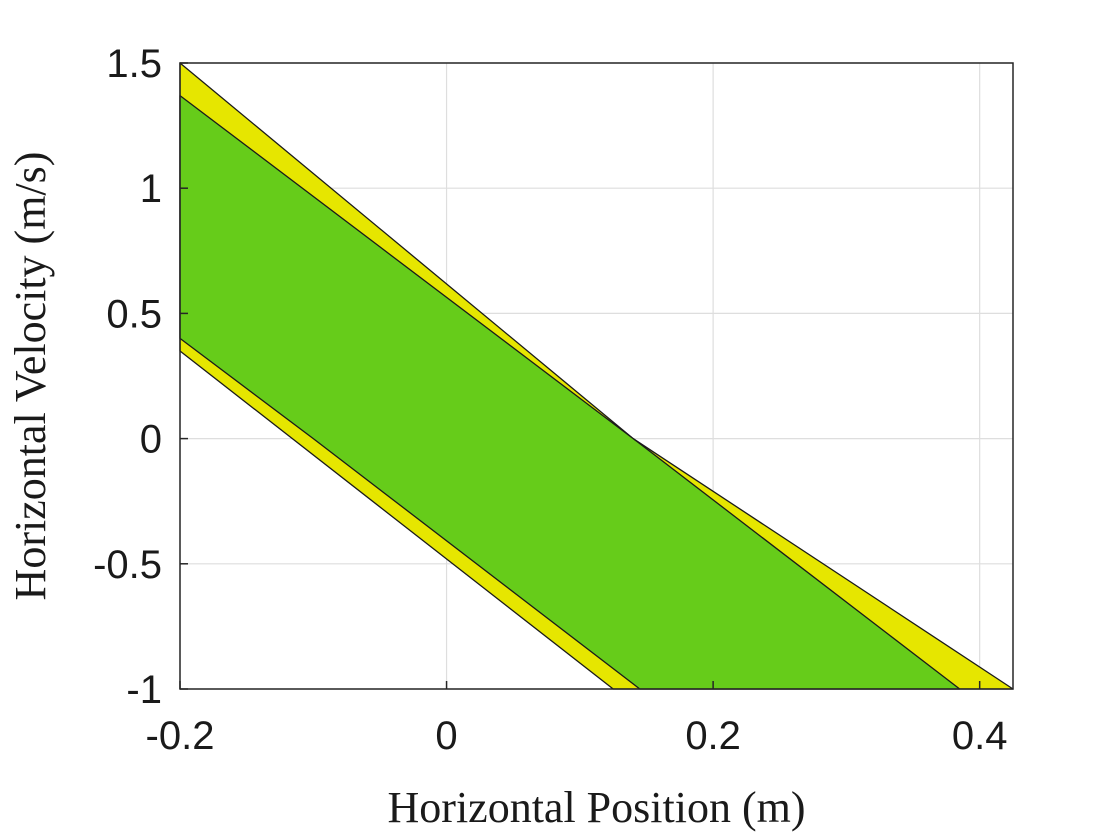 Image resolution: width=1120 pixels, height=840 pixels. I want to click on y-tick-label: 0.5, so click(134, 314).